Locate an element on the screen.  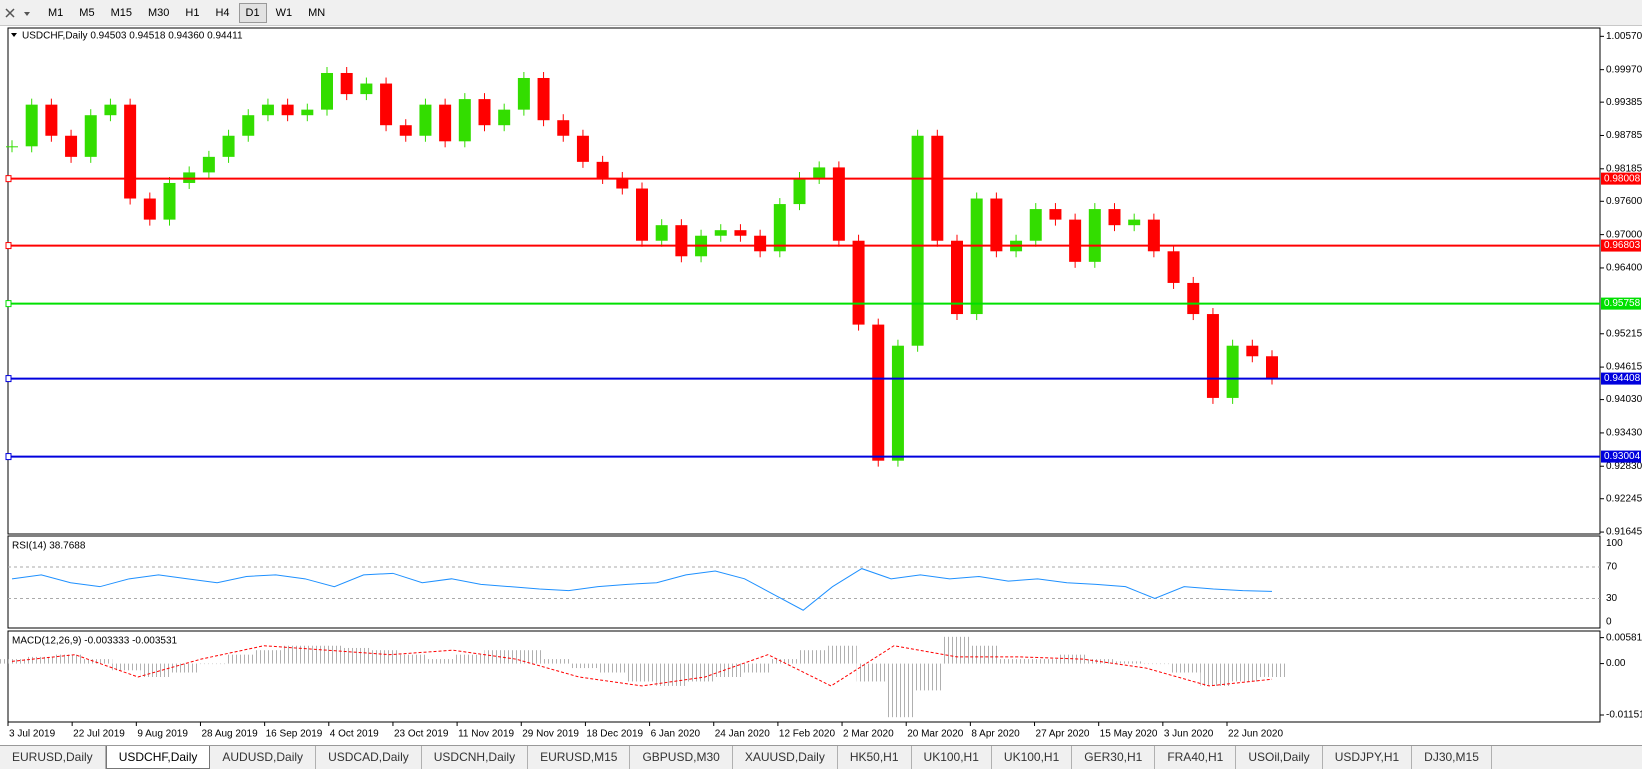
timeframe-button: D1 is located at coordinates (252, 12).